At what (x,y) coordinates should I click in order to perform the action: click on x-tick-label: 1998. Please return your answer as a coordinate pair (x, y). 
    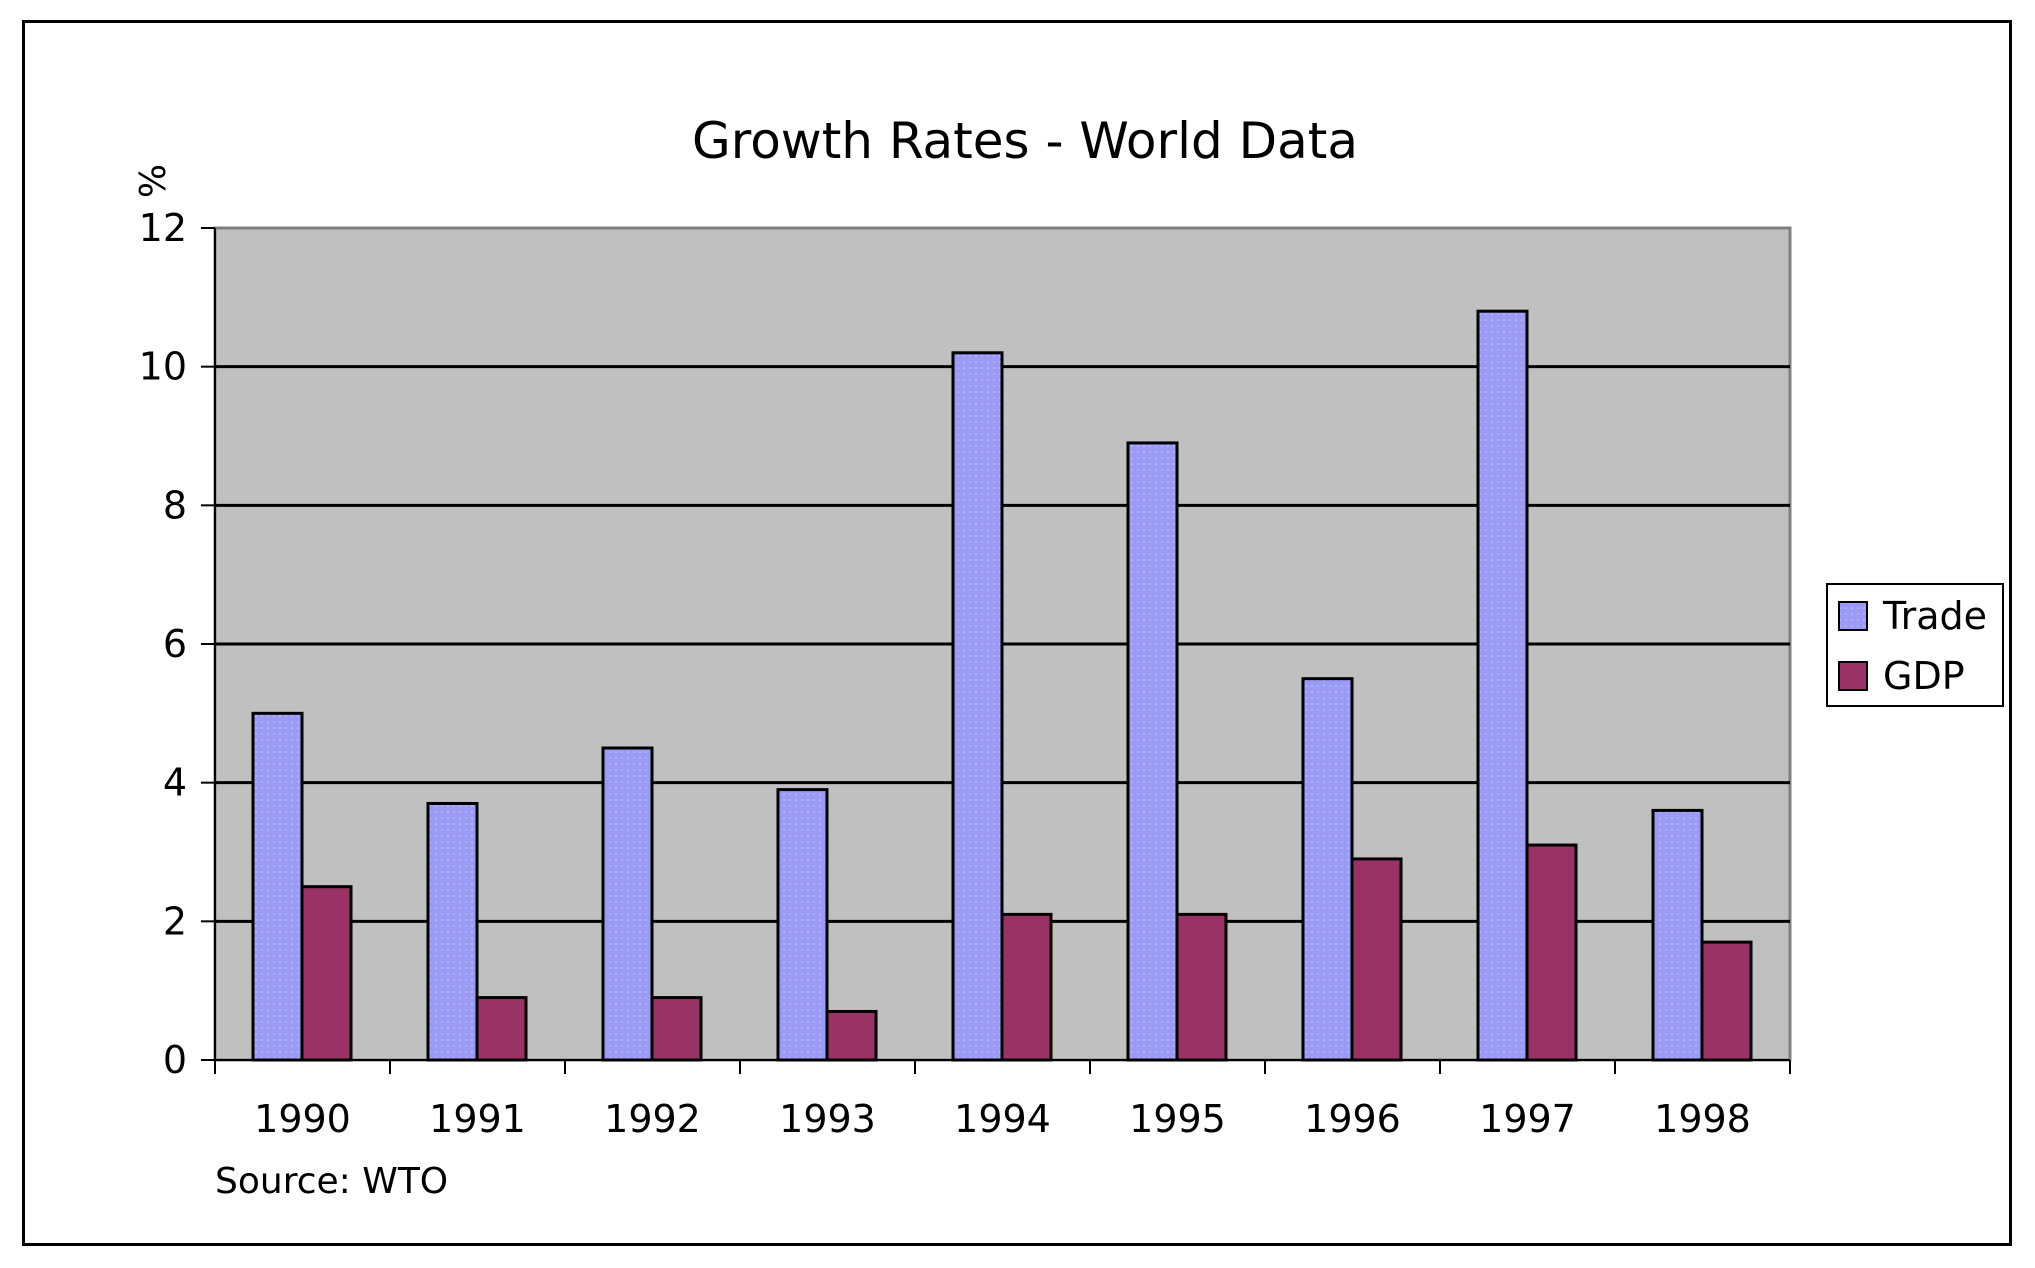
    Looking at the image, I should click on (1702, 1119).